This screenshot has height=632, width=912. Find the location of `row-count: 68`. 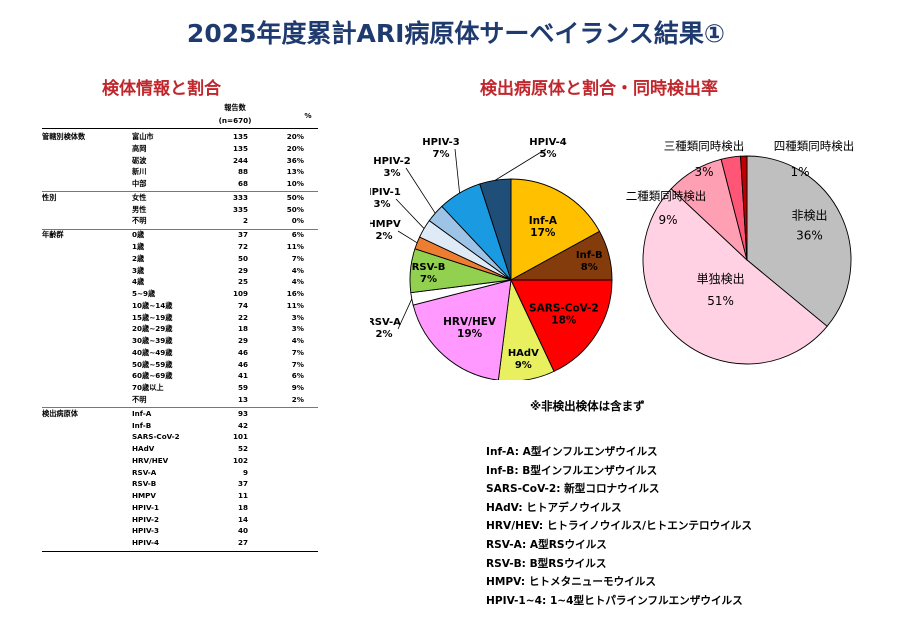

row-count: 68 is located at coordinates (242, 183).